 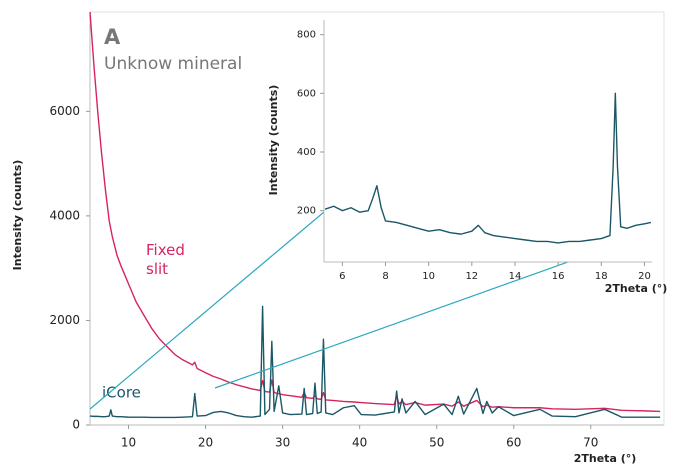 I want to click on x-tick-label: 18, so click(x=601, y=276).